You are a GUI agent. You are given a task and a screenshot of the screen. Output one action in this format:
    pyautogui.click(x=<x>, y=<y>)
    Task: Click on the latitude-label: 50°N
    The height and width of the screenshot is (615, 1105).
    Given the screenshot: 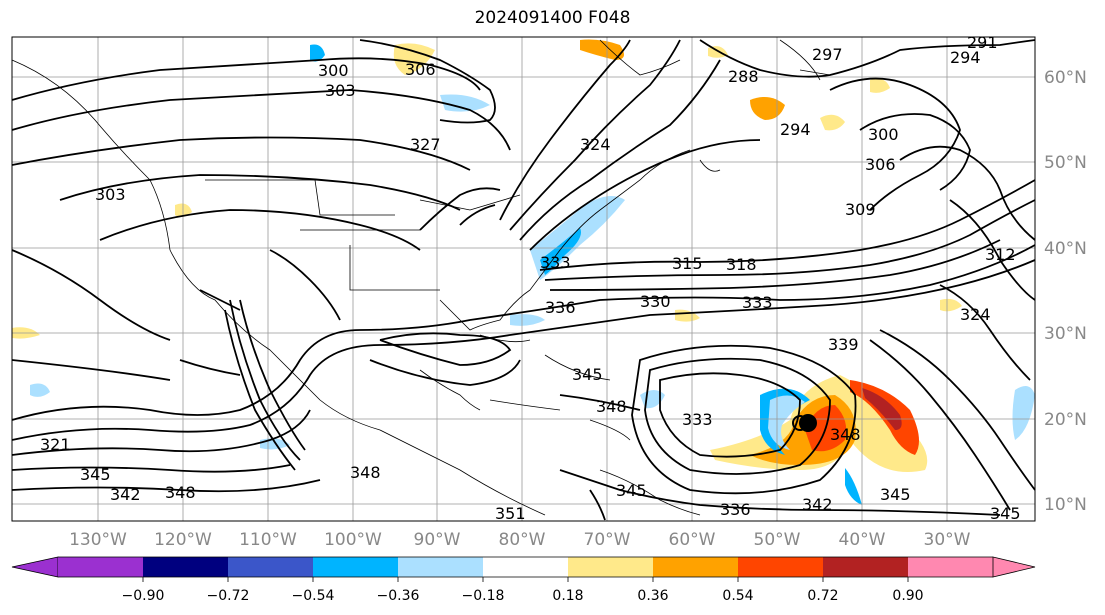 What is the action you would take?
    pyautogui.click(x=1065, y=163)
    